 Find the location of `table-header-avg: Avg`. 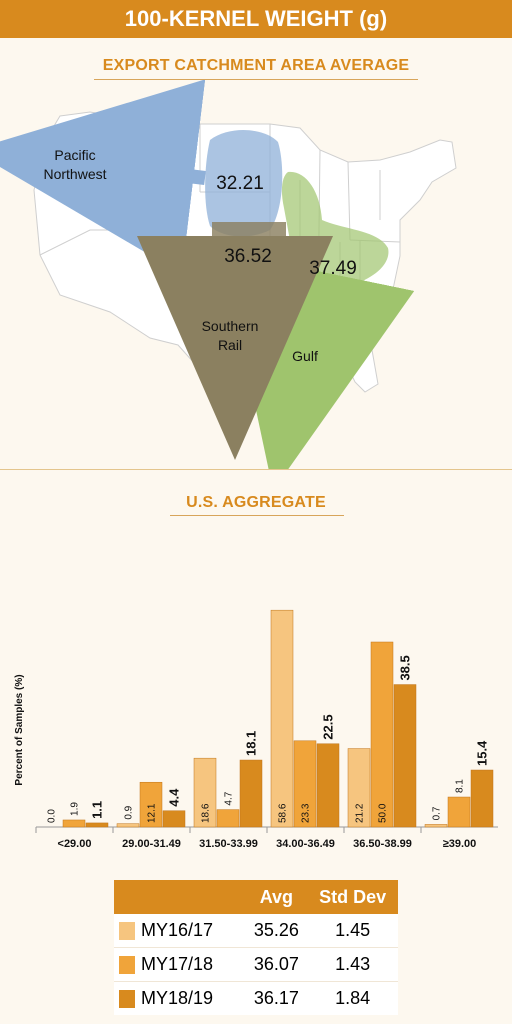

table-header-avg: Avg is located at coordinates (276, 897).